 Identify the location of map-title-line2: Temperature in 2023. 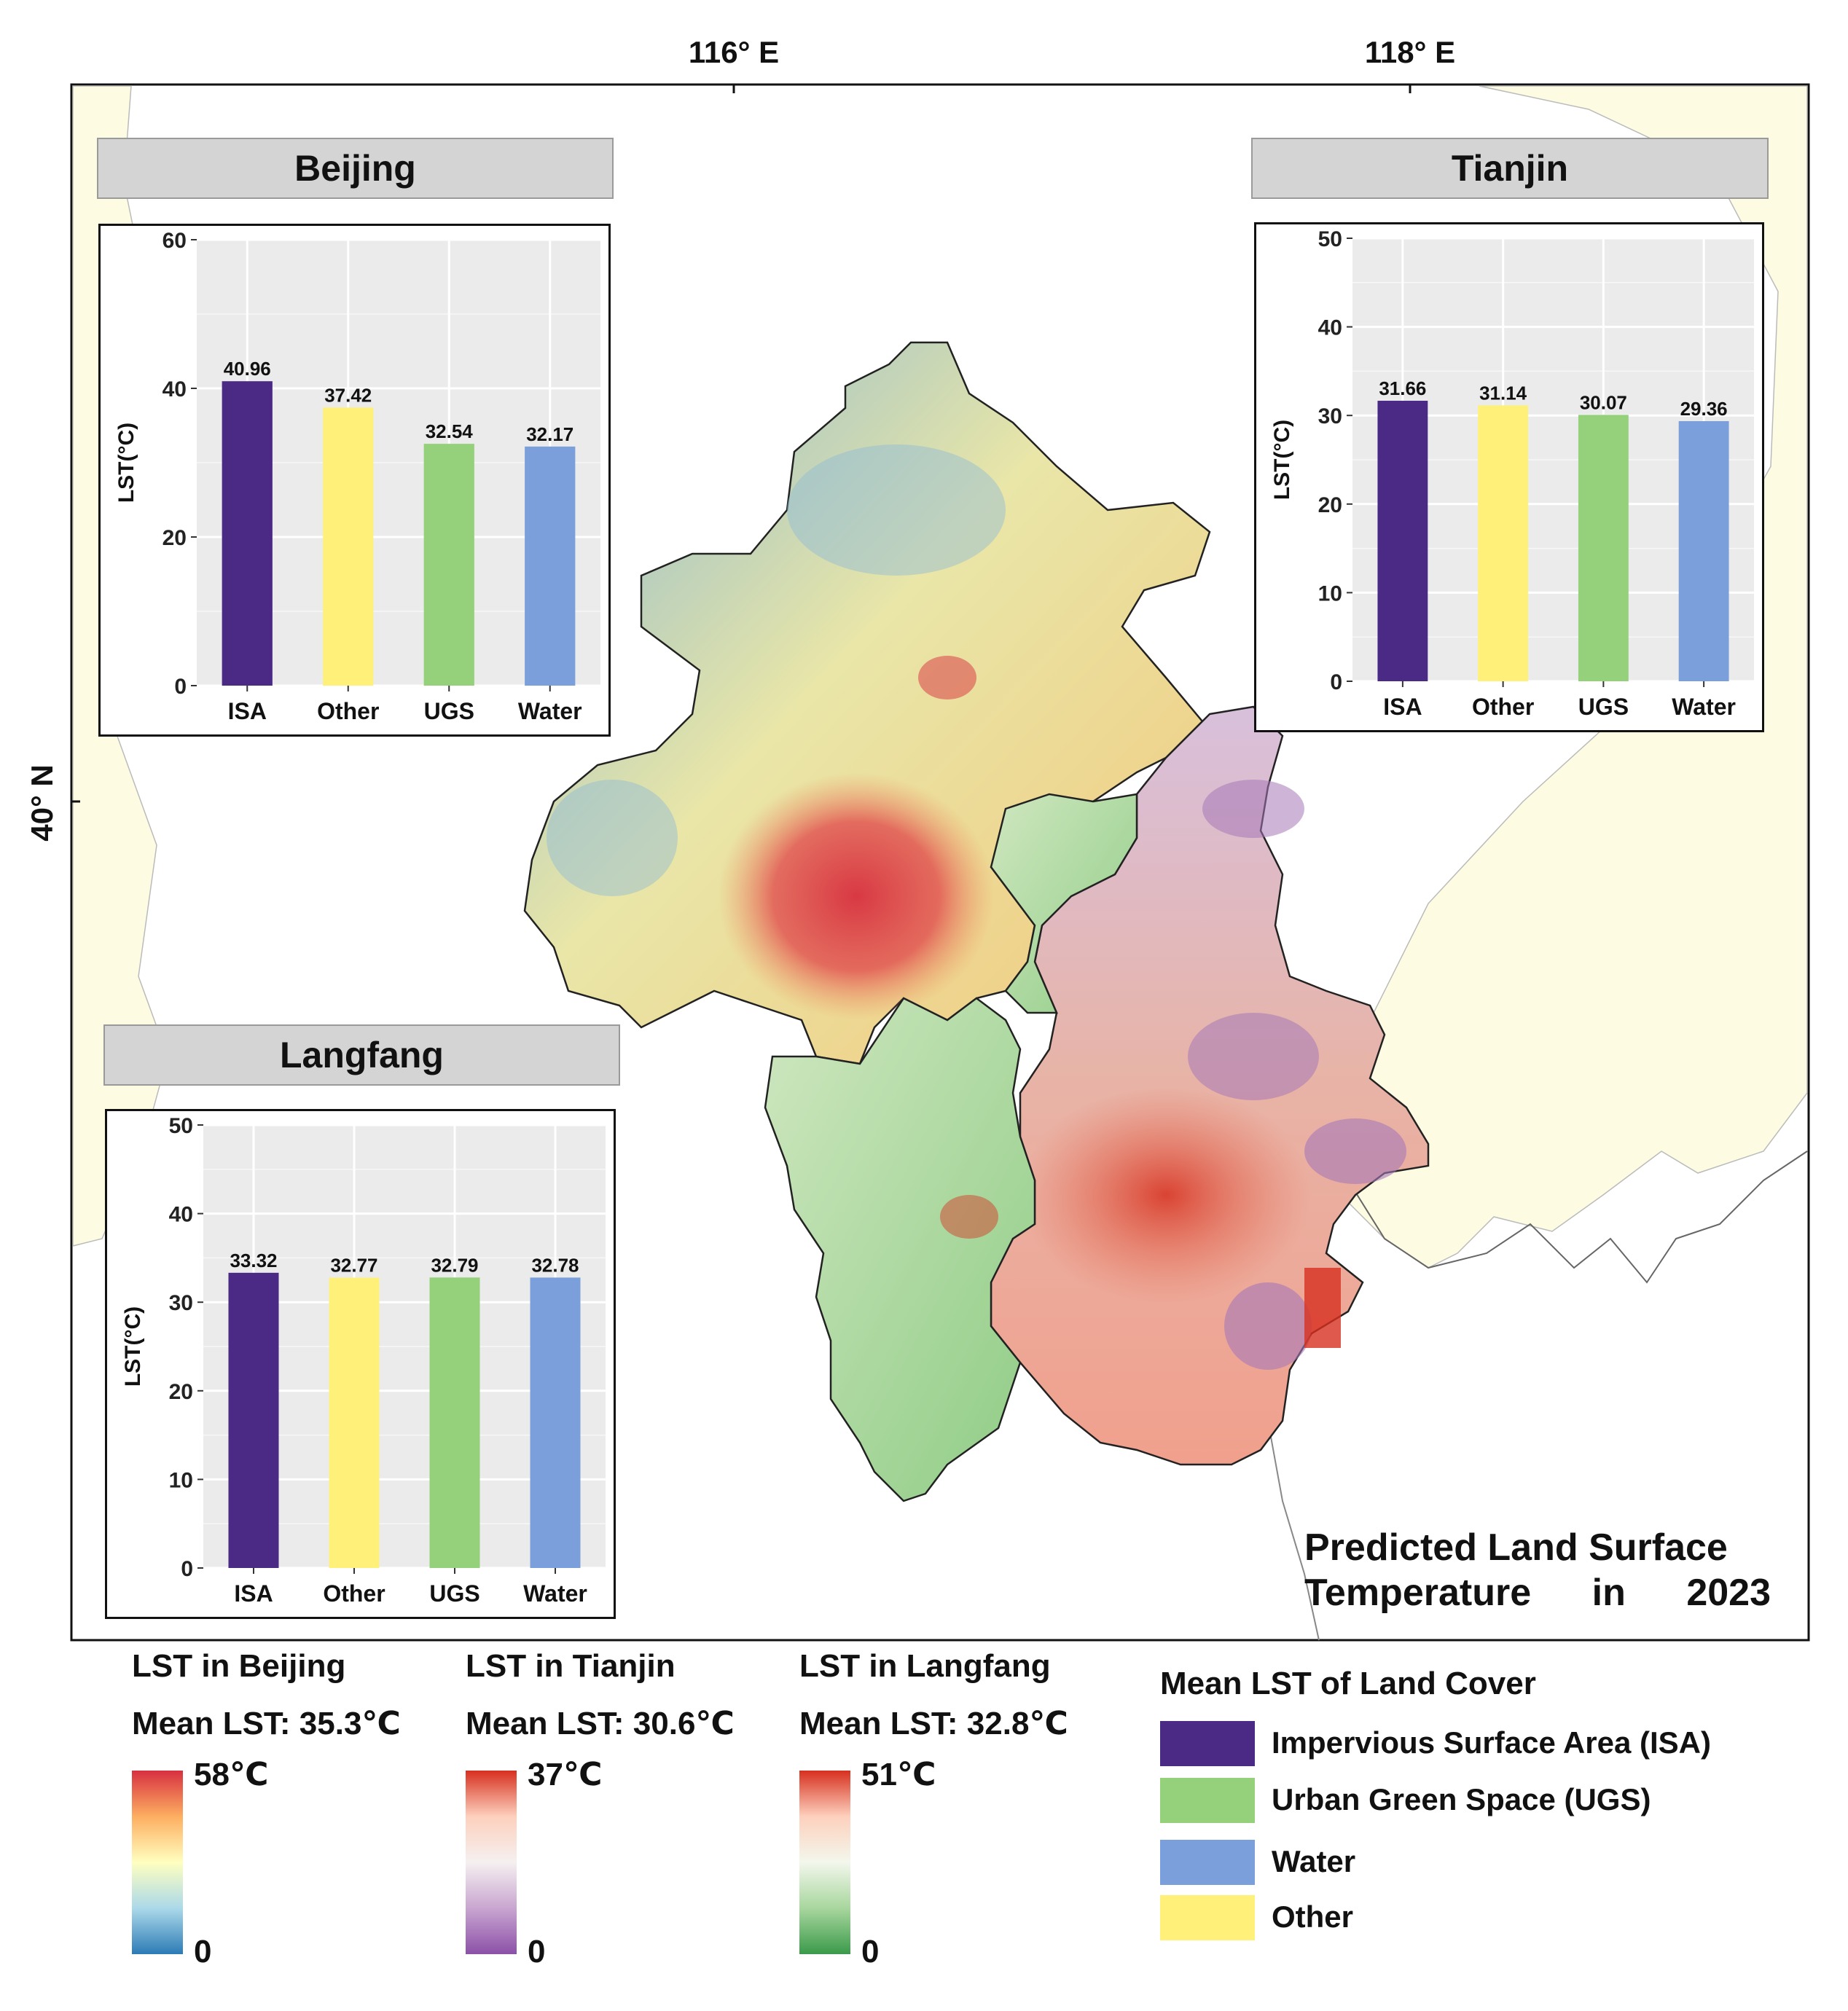
(1538, 1593).